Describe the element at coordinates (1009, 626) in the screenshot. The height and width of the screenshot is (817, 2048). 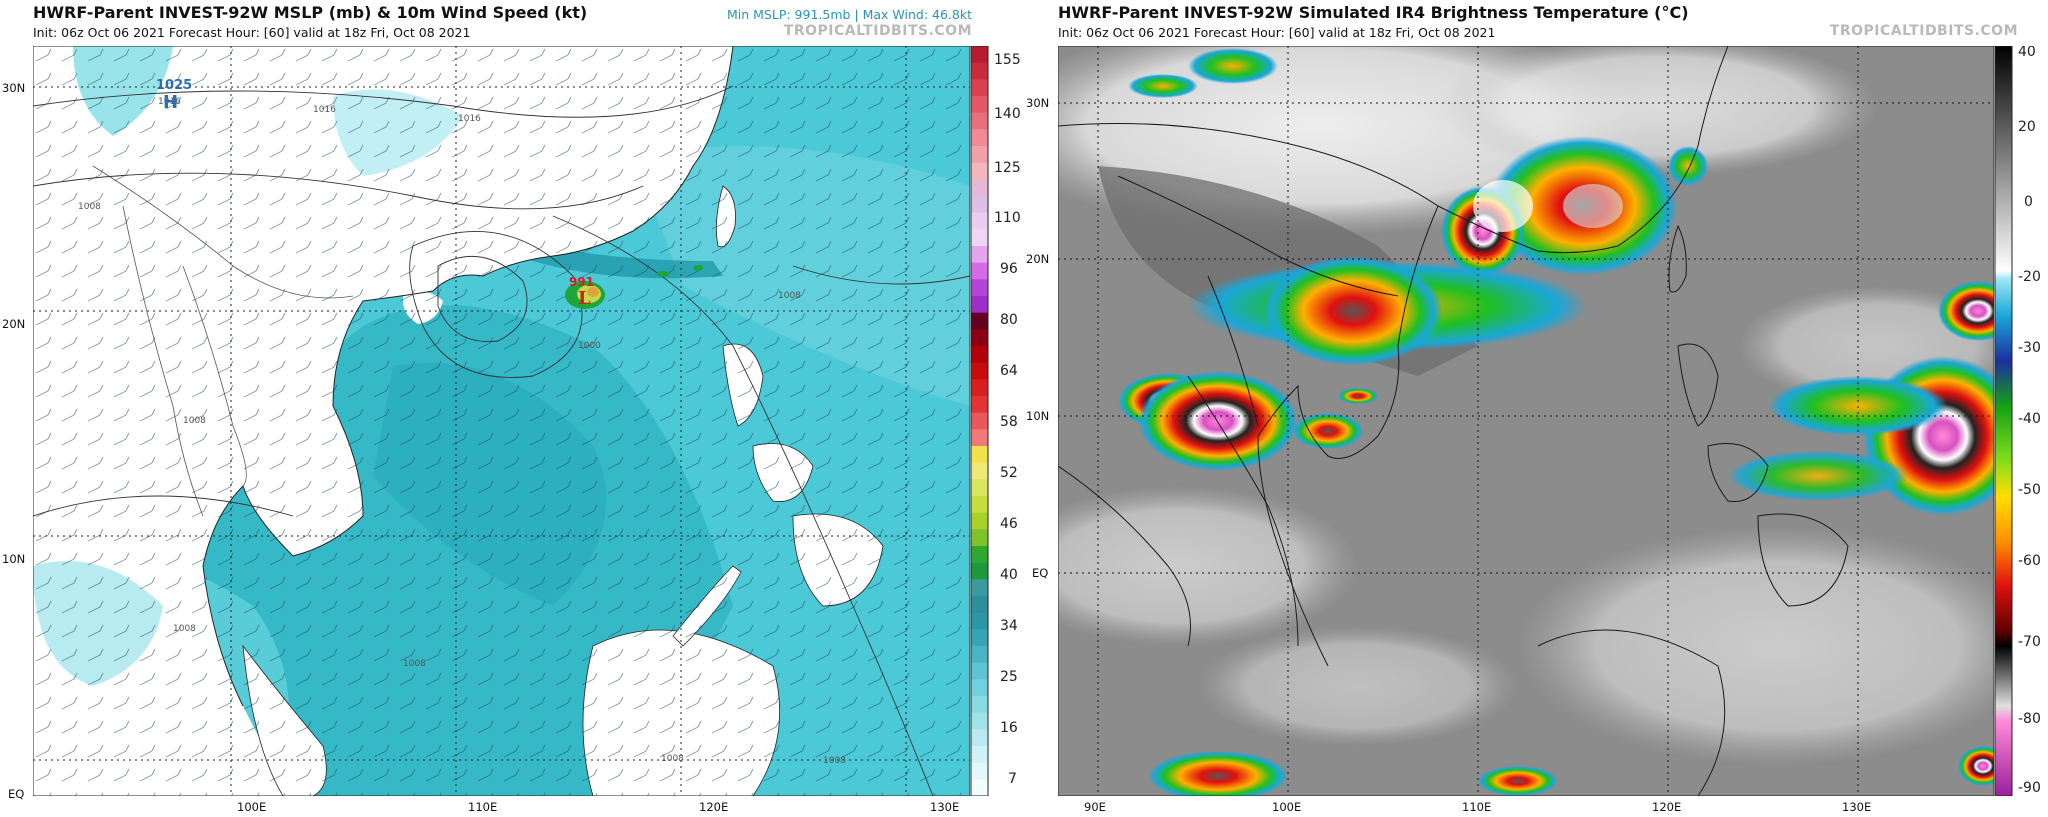
I see `colorbar-tick: 34` at that location.